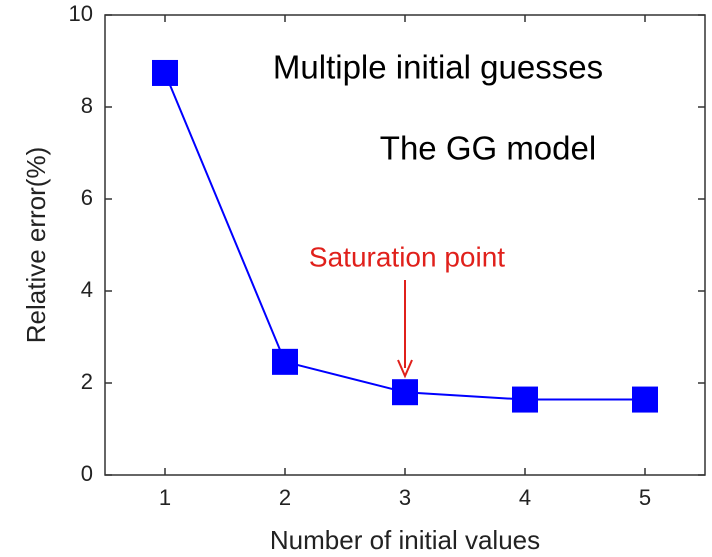  What do you see at coordinates (81, 13) in the screenshot?
I see `y-tick-label: 10` at bounding box center [81, 13].